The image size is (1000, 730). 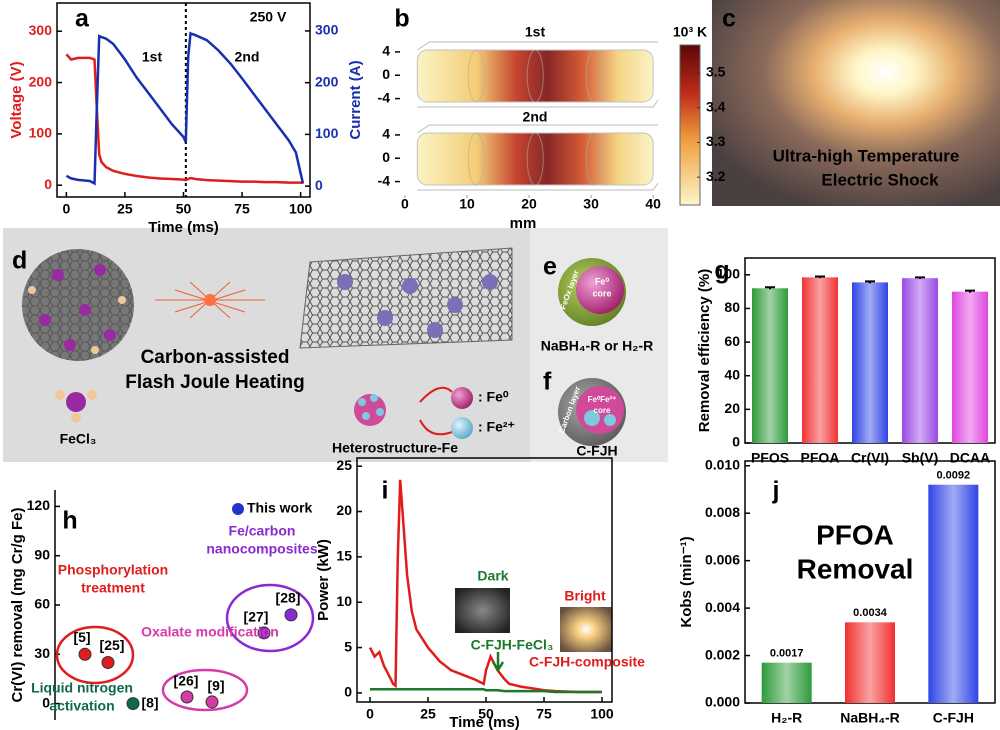 I want to click on x-tick-label: Cr(VI), so click(x=870, y=458).